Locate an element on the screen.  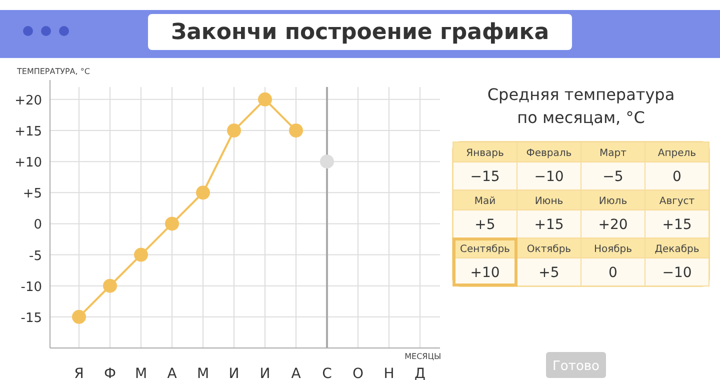
data-label: −5 is located at coordinates (613, 177).